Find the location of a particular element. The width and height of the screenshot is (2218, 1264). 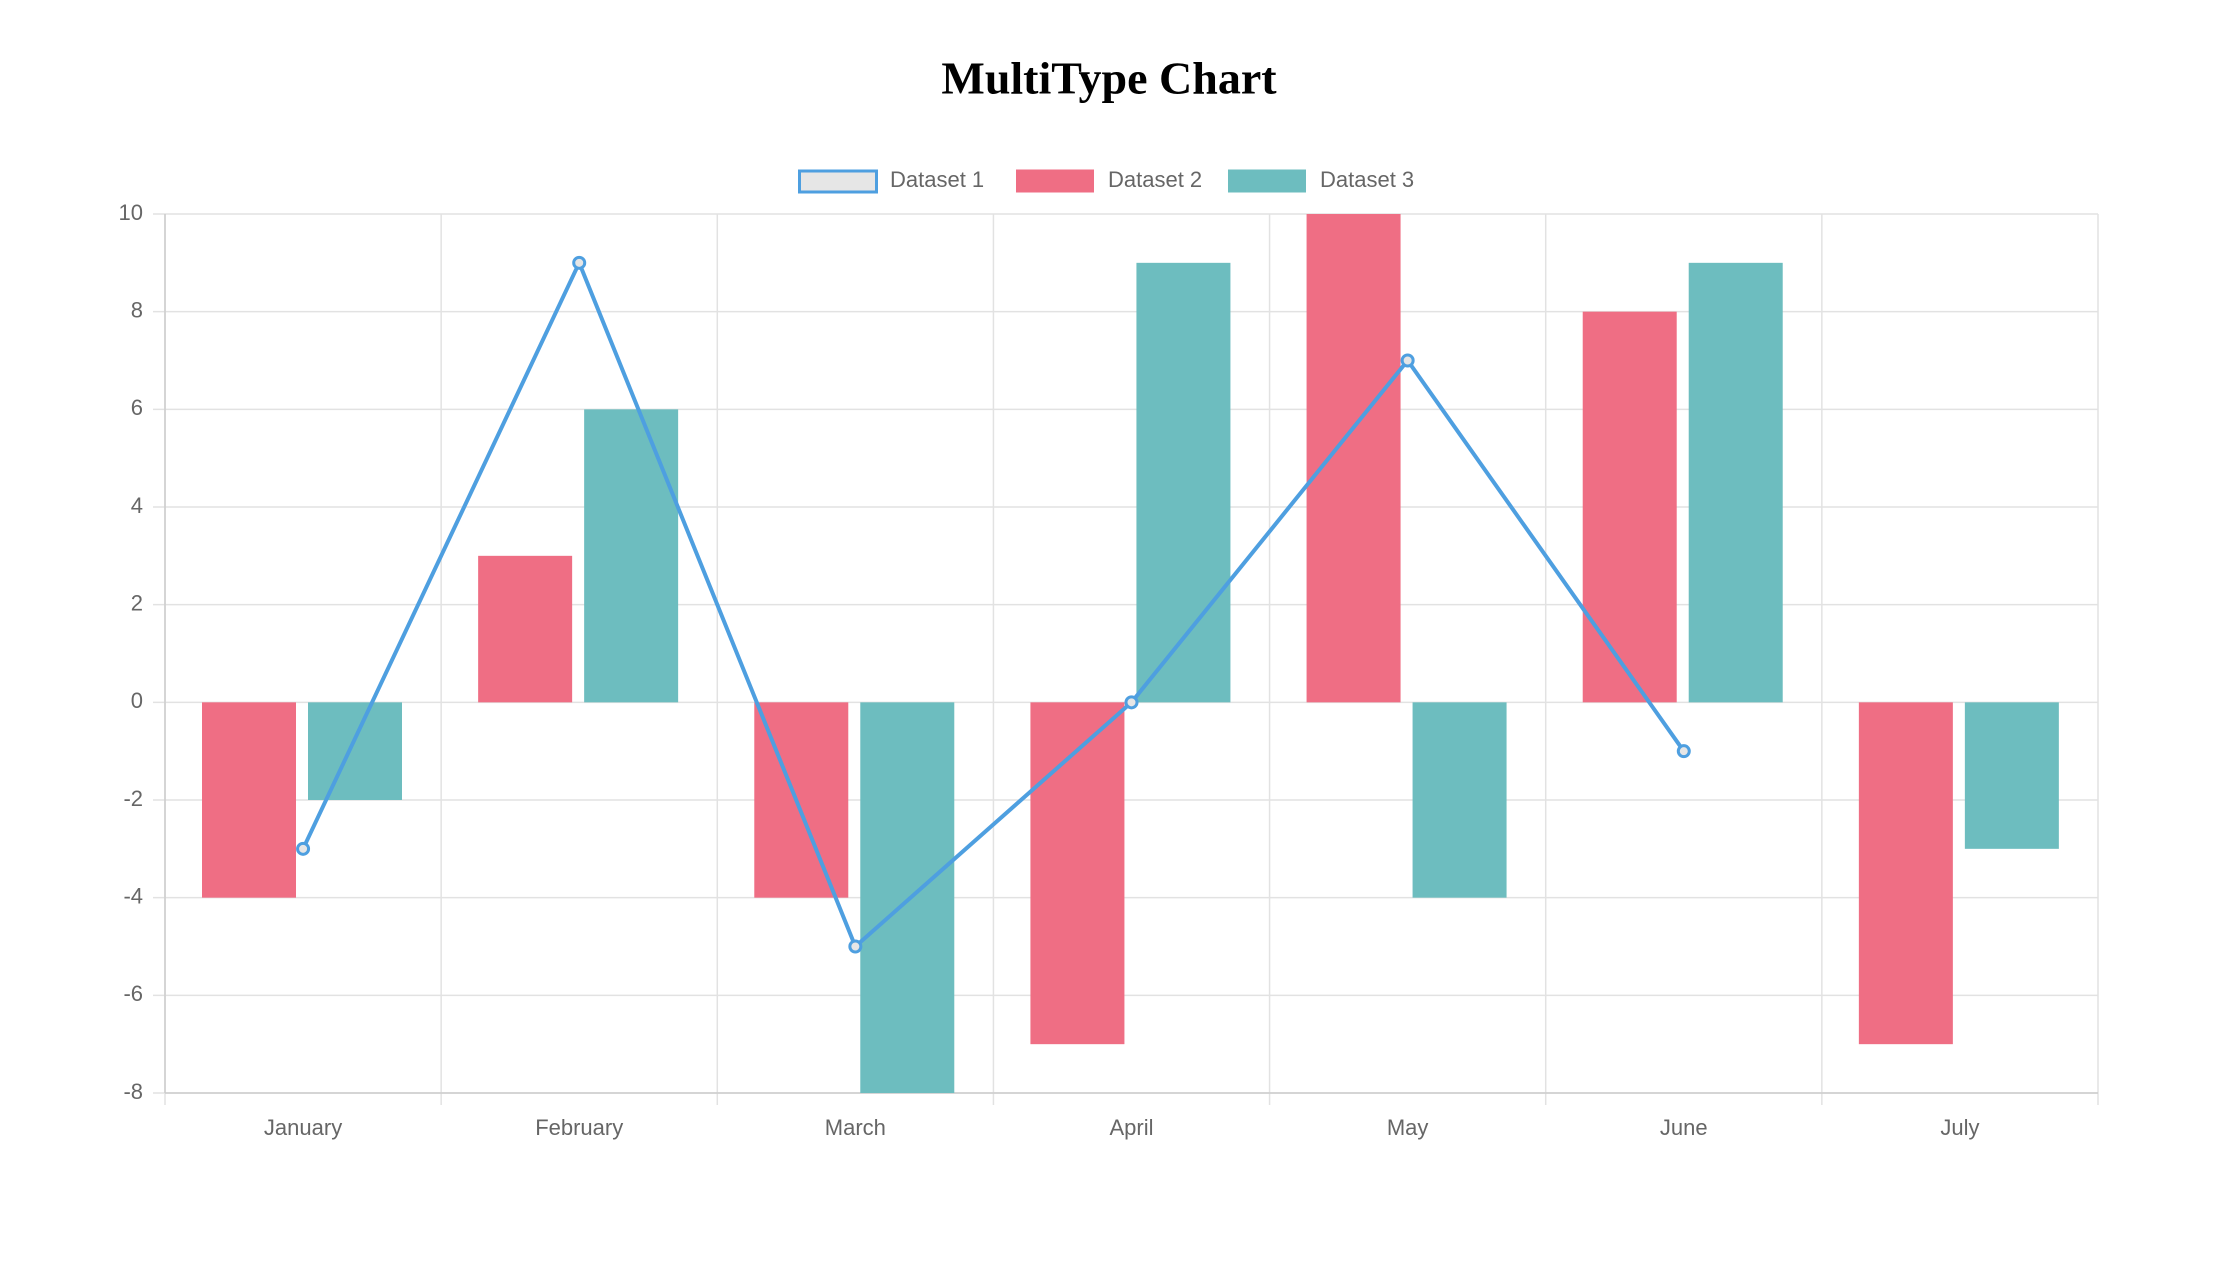

x-tick-label: May is located at coordinates (1408, 1127).